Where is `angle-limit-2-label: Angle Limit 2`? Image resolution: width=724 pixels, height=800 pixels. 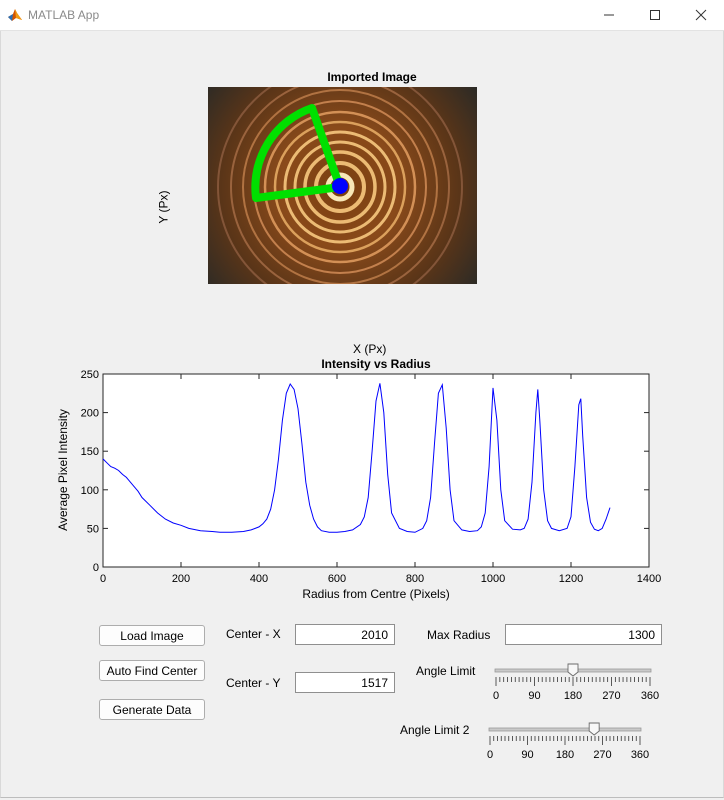
angle-limit-2-label: Angle Limit 2 is located at coordinates (435, 730).